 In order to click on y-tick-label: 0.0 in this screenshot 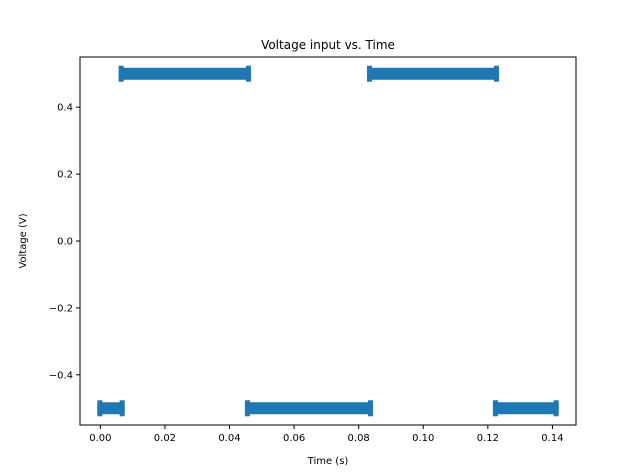, I will do `click(65, 242)`.